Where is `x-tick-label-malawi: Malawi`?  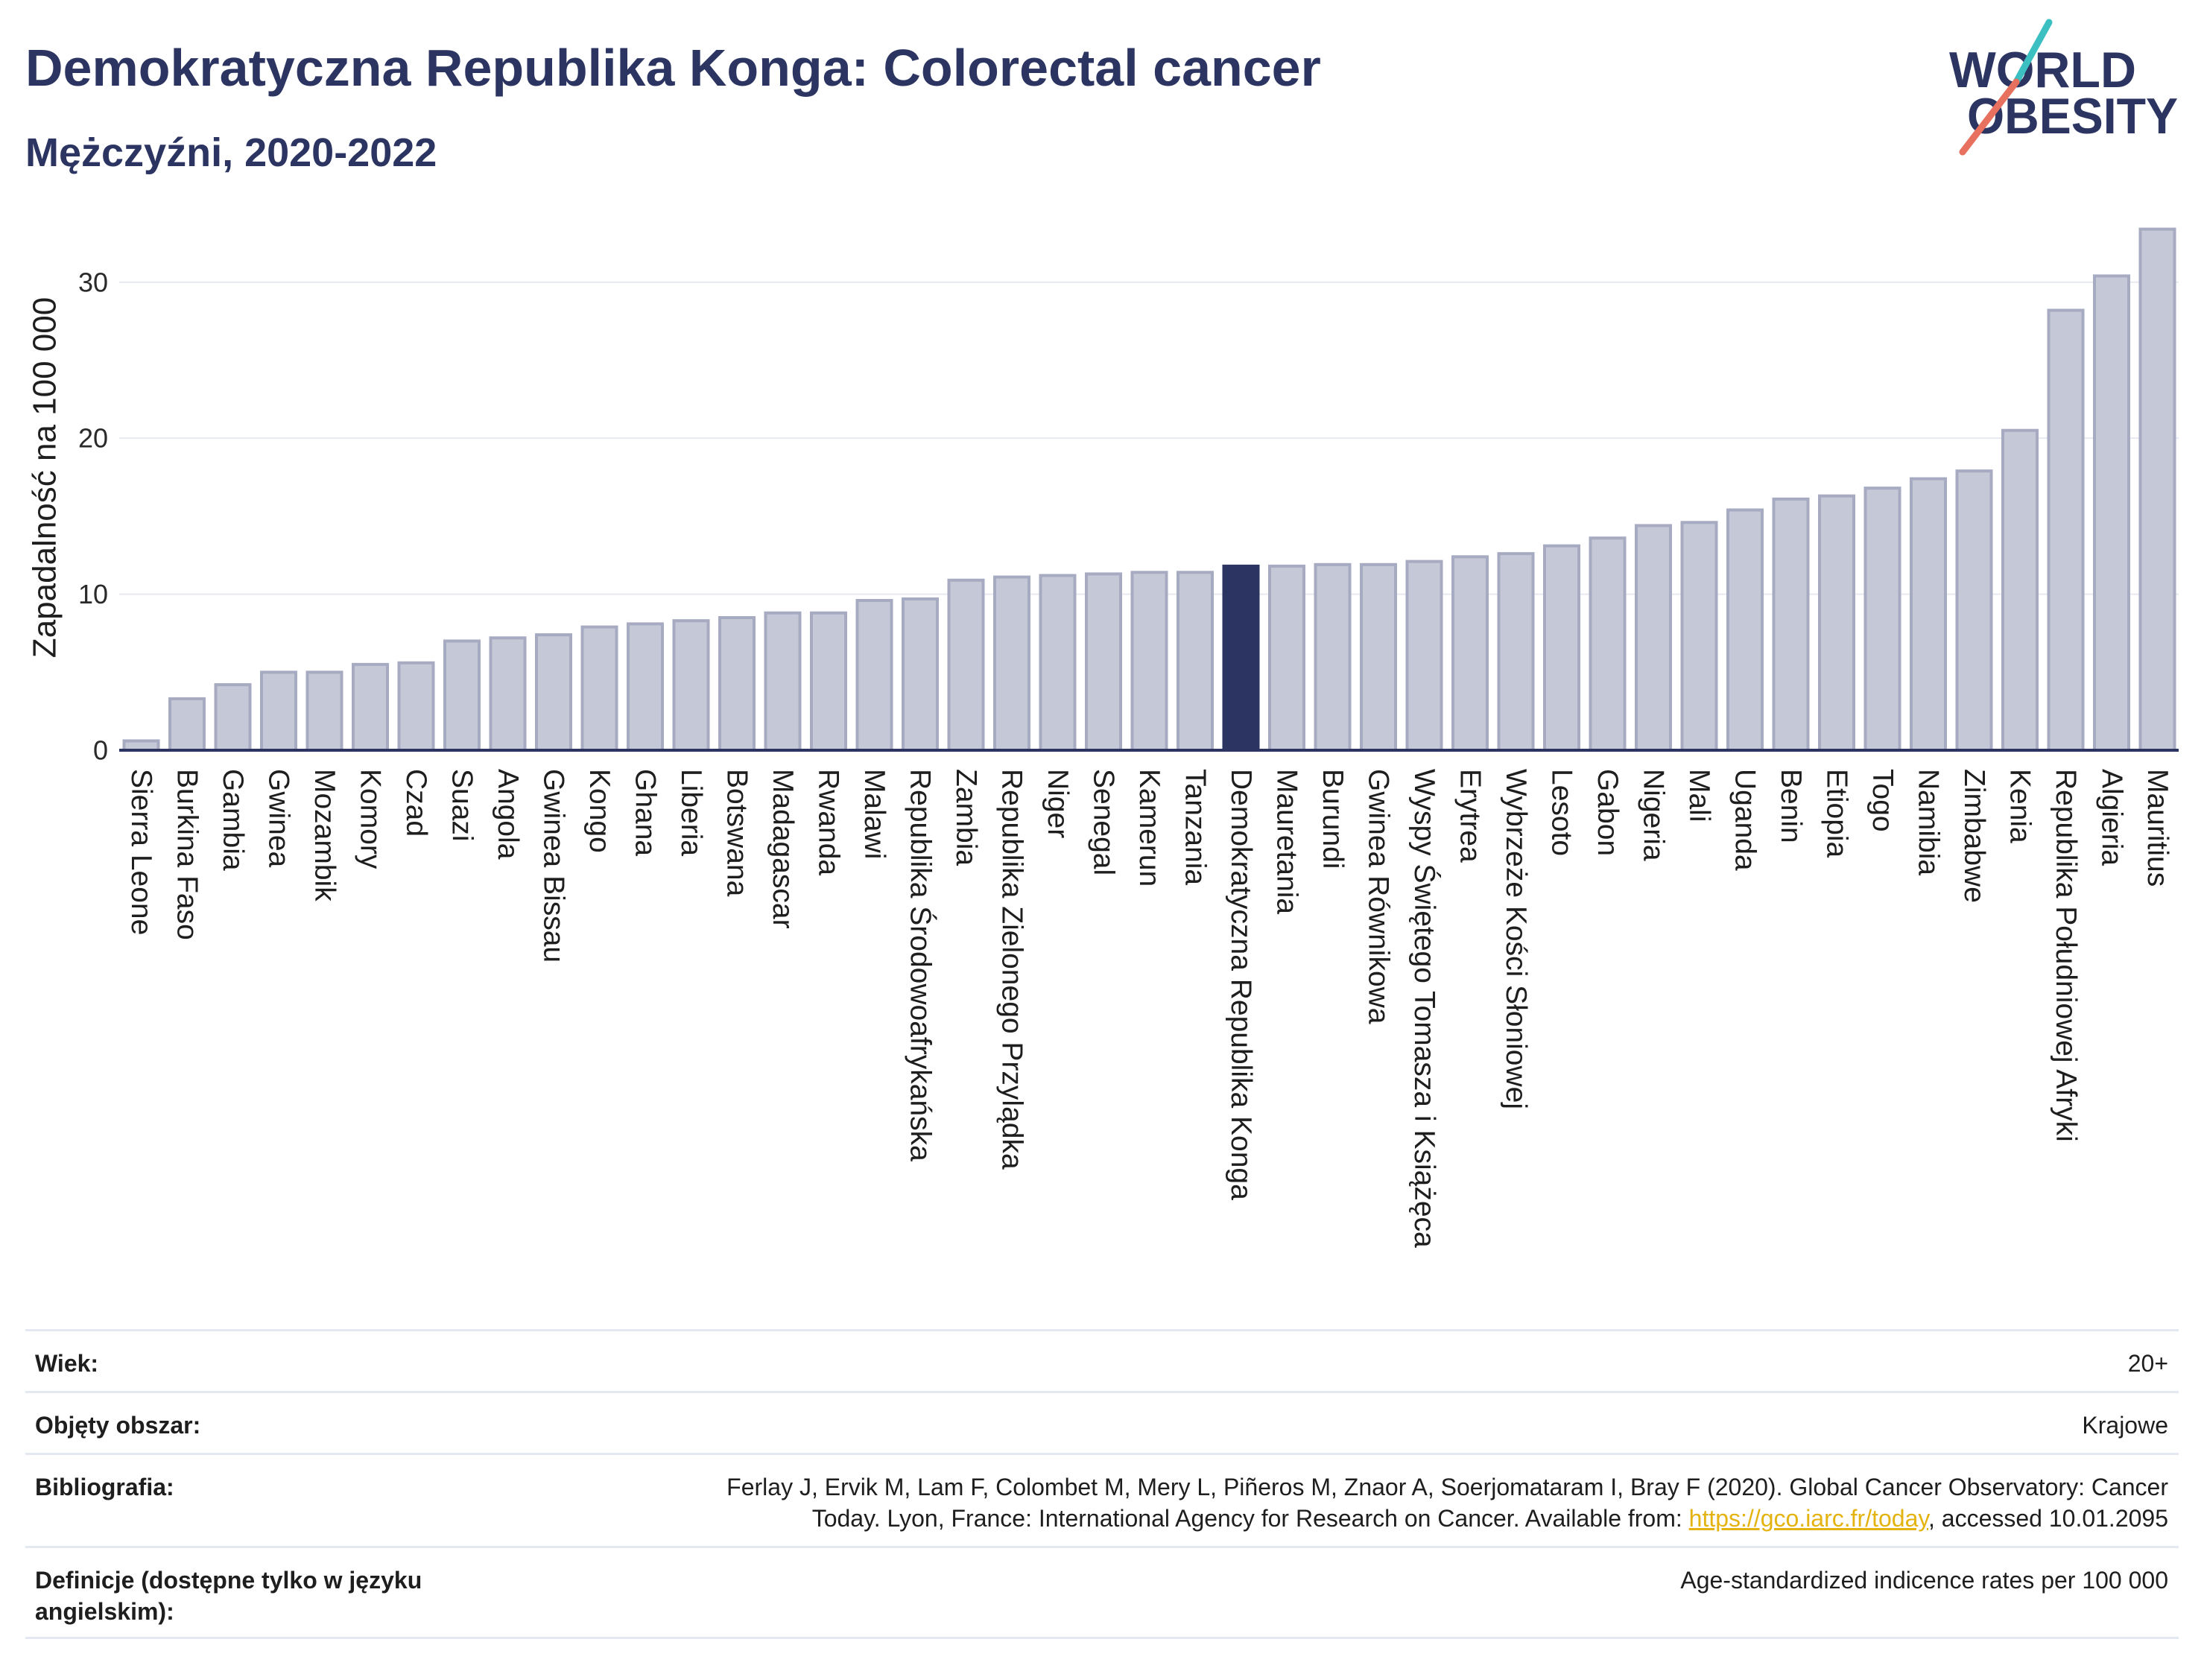 x-tick-label-malawi: Malawi is located at coordinates (874, 814).